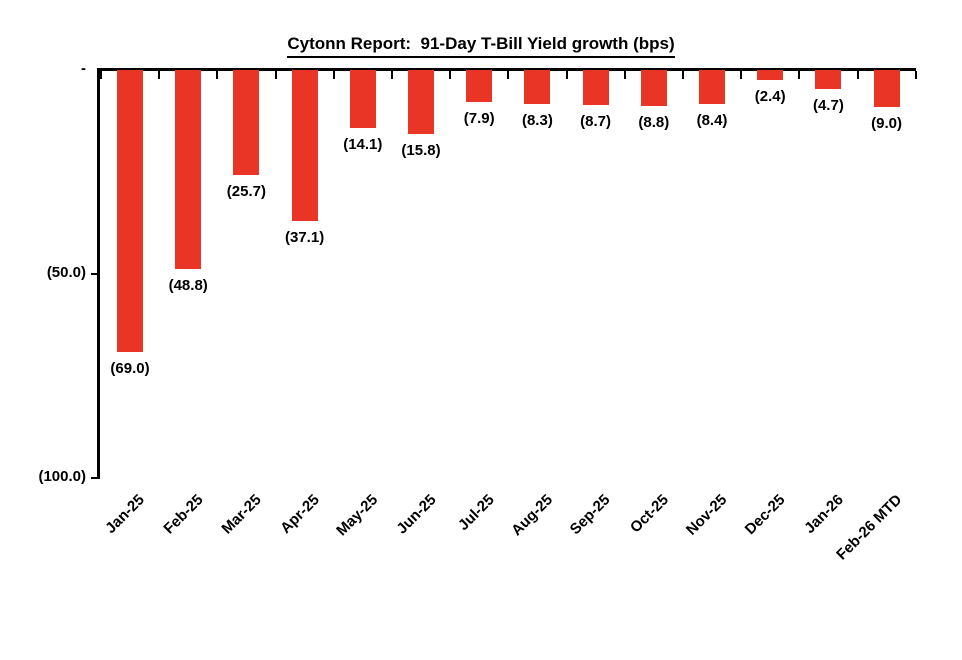 This screenshot has height=660, width=962. Describe the element at coordinates (130, 368) in the screenshot. I see `bar-value-label: (69.0)` at that location.